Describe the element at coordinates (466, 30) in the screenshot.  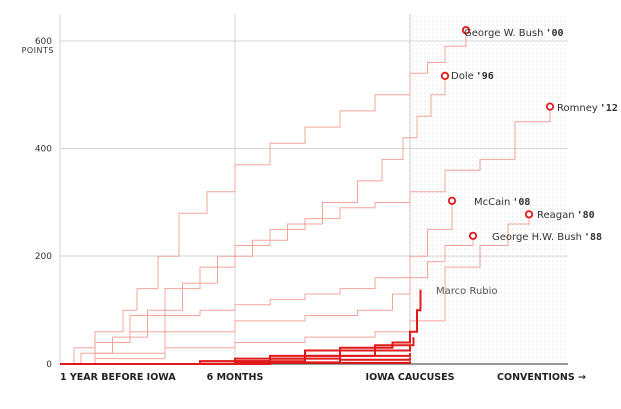
I see `marker-george-w-bush` at that location.